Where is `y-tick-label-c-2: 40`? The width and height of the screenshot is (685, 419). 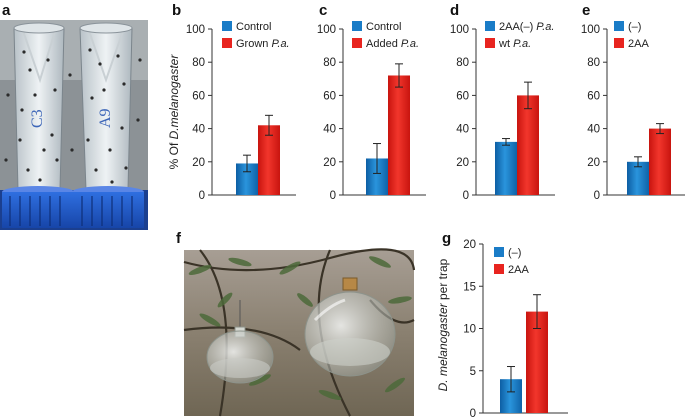 y-tick-label-c-2: 40 is located at coordinates (329, 130).